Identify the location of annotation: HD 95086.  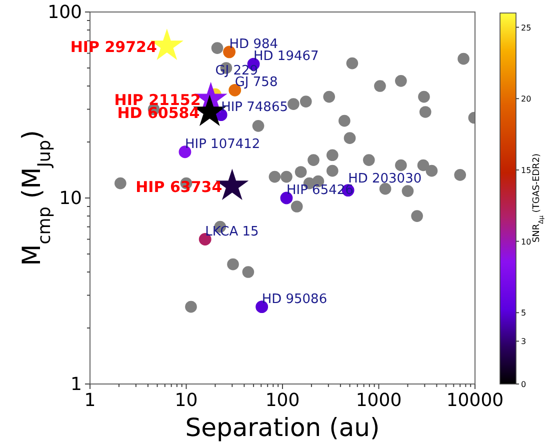
(295, 299).